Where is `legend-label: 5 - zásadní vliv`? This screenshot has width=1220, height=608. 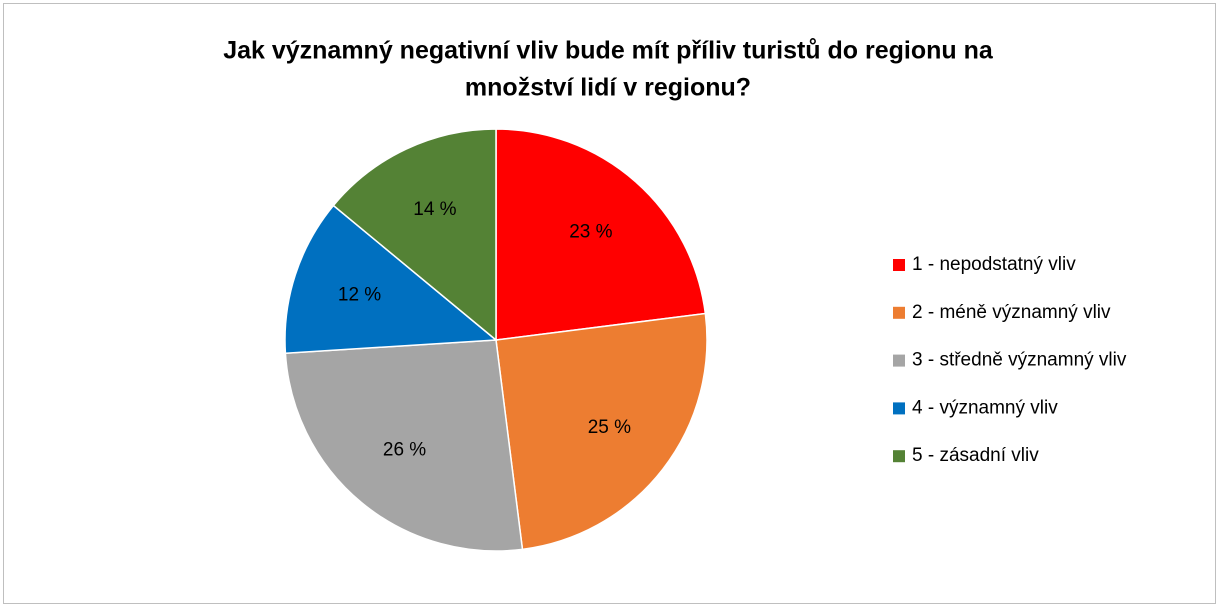
legend-label: 5 - zásadní vliv is located at coordinates (975, 455).